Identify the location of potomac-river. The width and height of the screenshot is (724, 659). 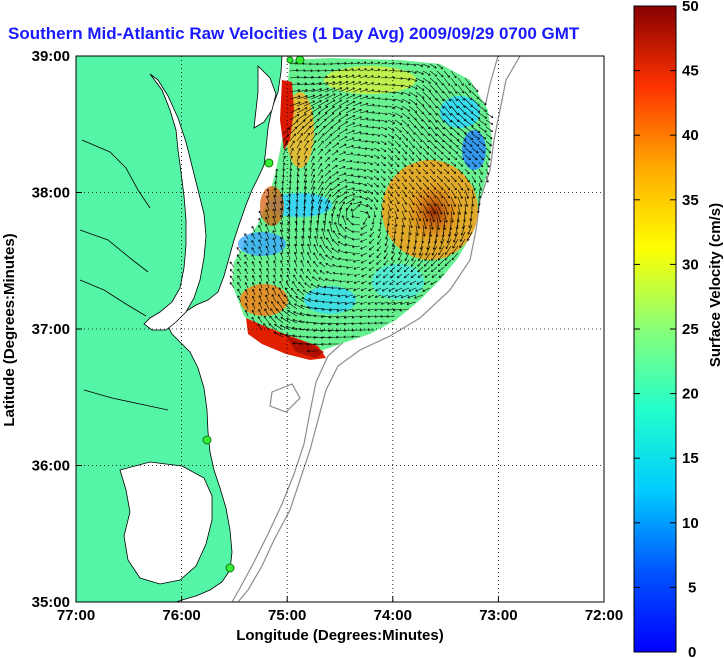
(116, 174).